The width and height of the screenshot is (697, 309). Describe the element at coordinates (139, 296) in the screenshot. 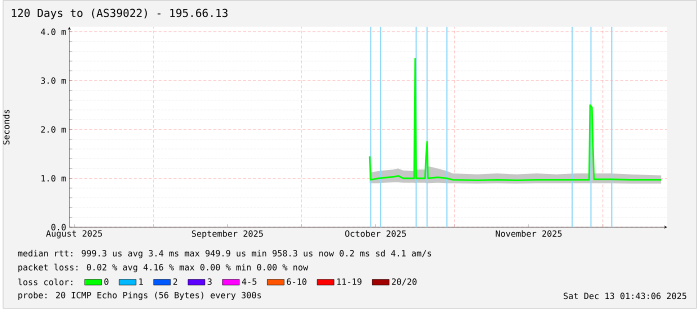

I see `text: probe: 20 ICMP Echo Pings (56 Bytes) every 300s` at that location.